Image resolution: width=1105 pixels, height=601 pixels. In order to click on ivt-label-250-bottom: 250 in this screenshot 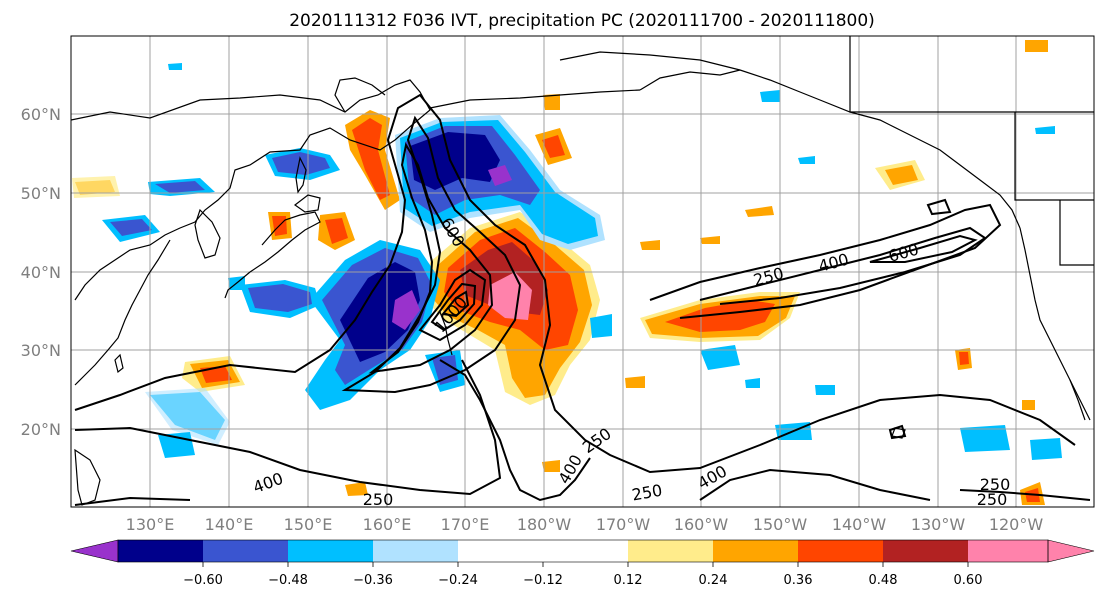, I will do `click(378, 499)`.